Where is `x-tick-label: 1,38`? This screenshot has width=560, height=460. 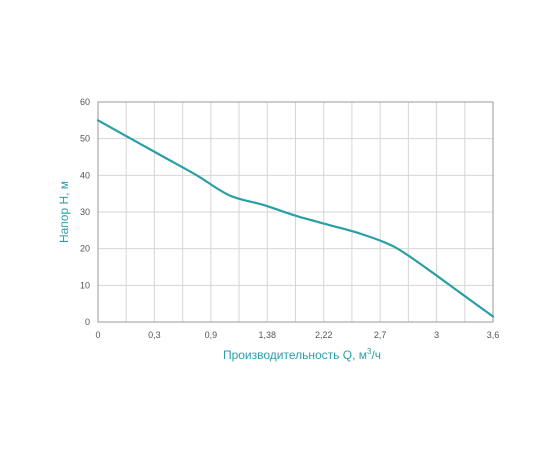 x-tick-label: 1,38 is located at coordinates (268, 335).